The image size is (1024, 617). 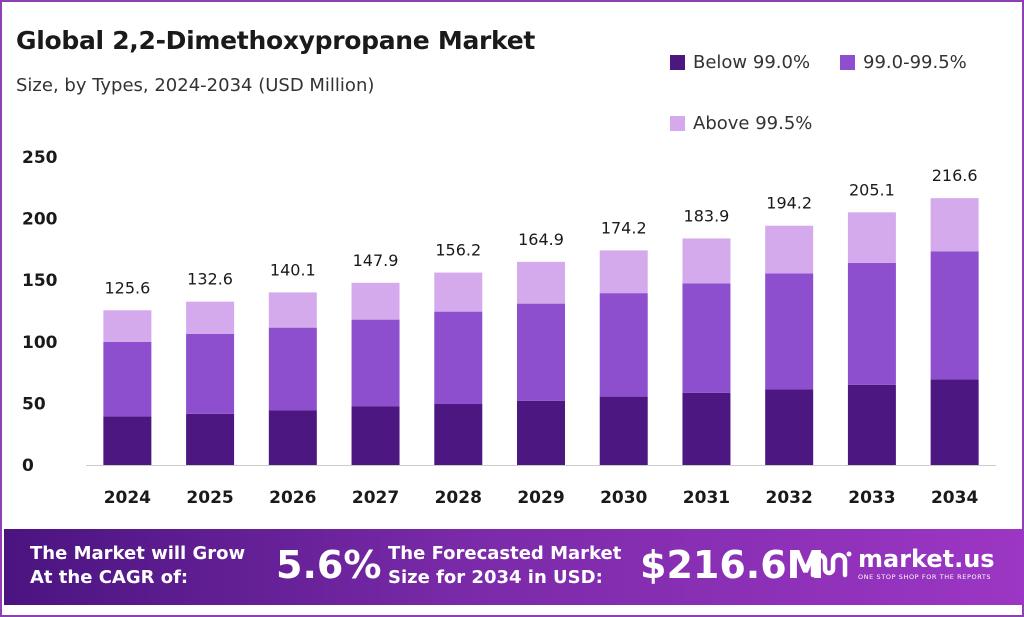 What do you see at coordinates (40, 158) in the screenshot?
I see `y-tick-label: 250` at bounding box center [40, 158].